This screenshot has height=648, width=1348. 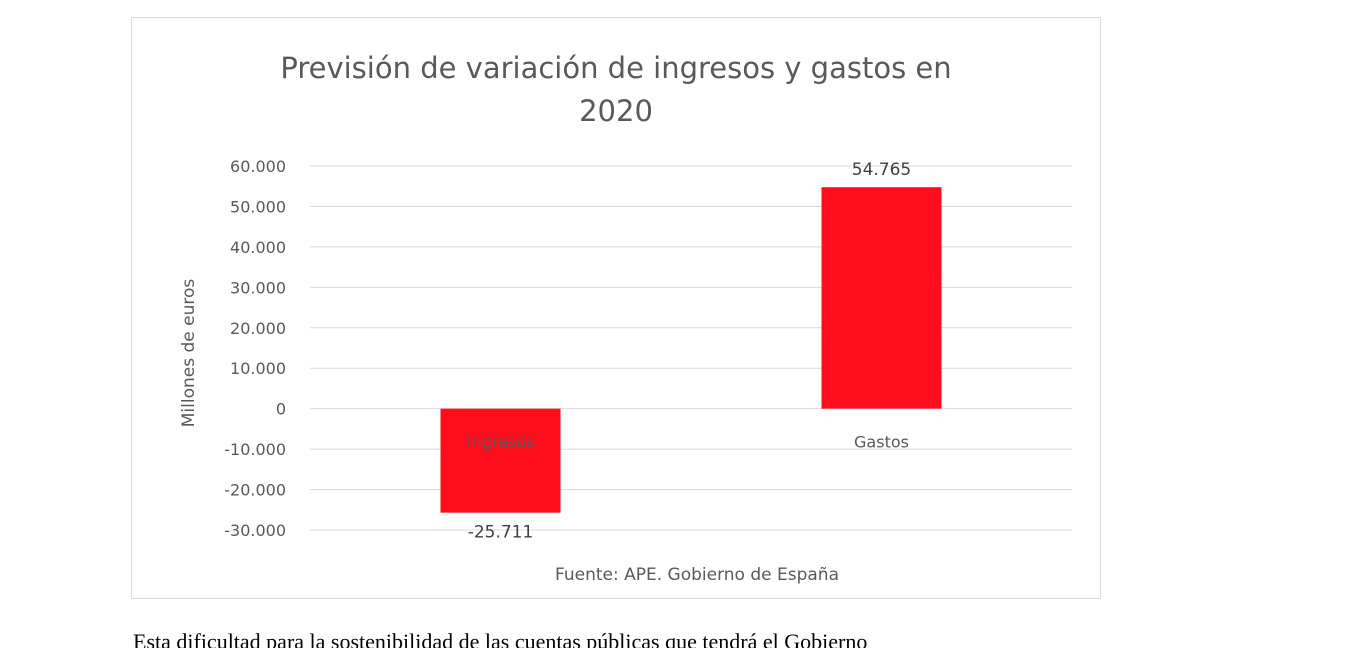 I want to click on y-tick-label: 10.000, so click(x=258, y=368).